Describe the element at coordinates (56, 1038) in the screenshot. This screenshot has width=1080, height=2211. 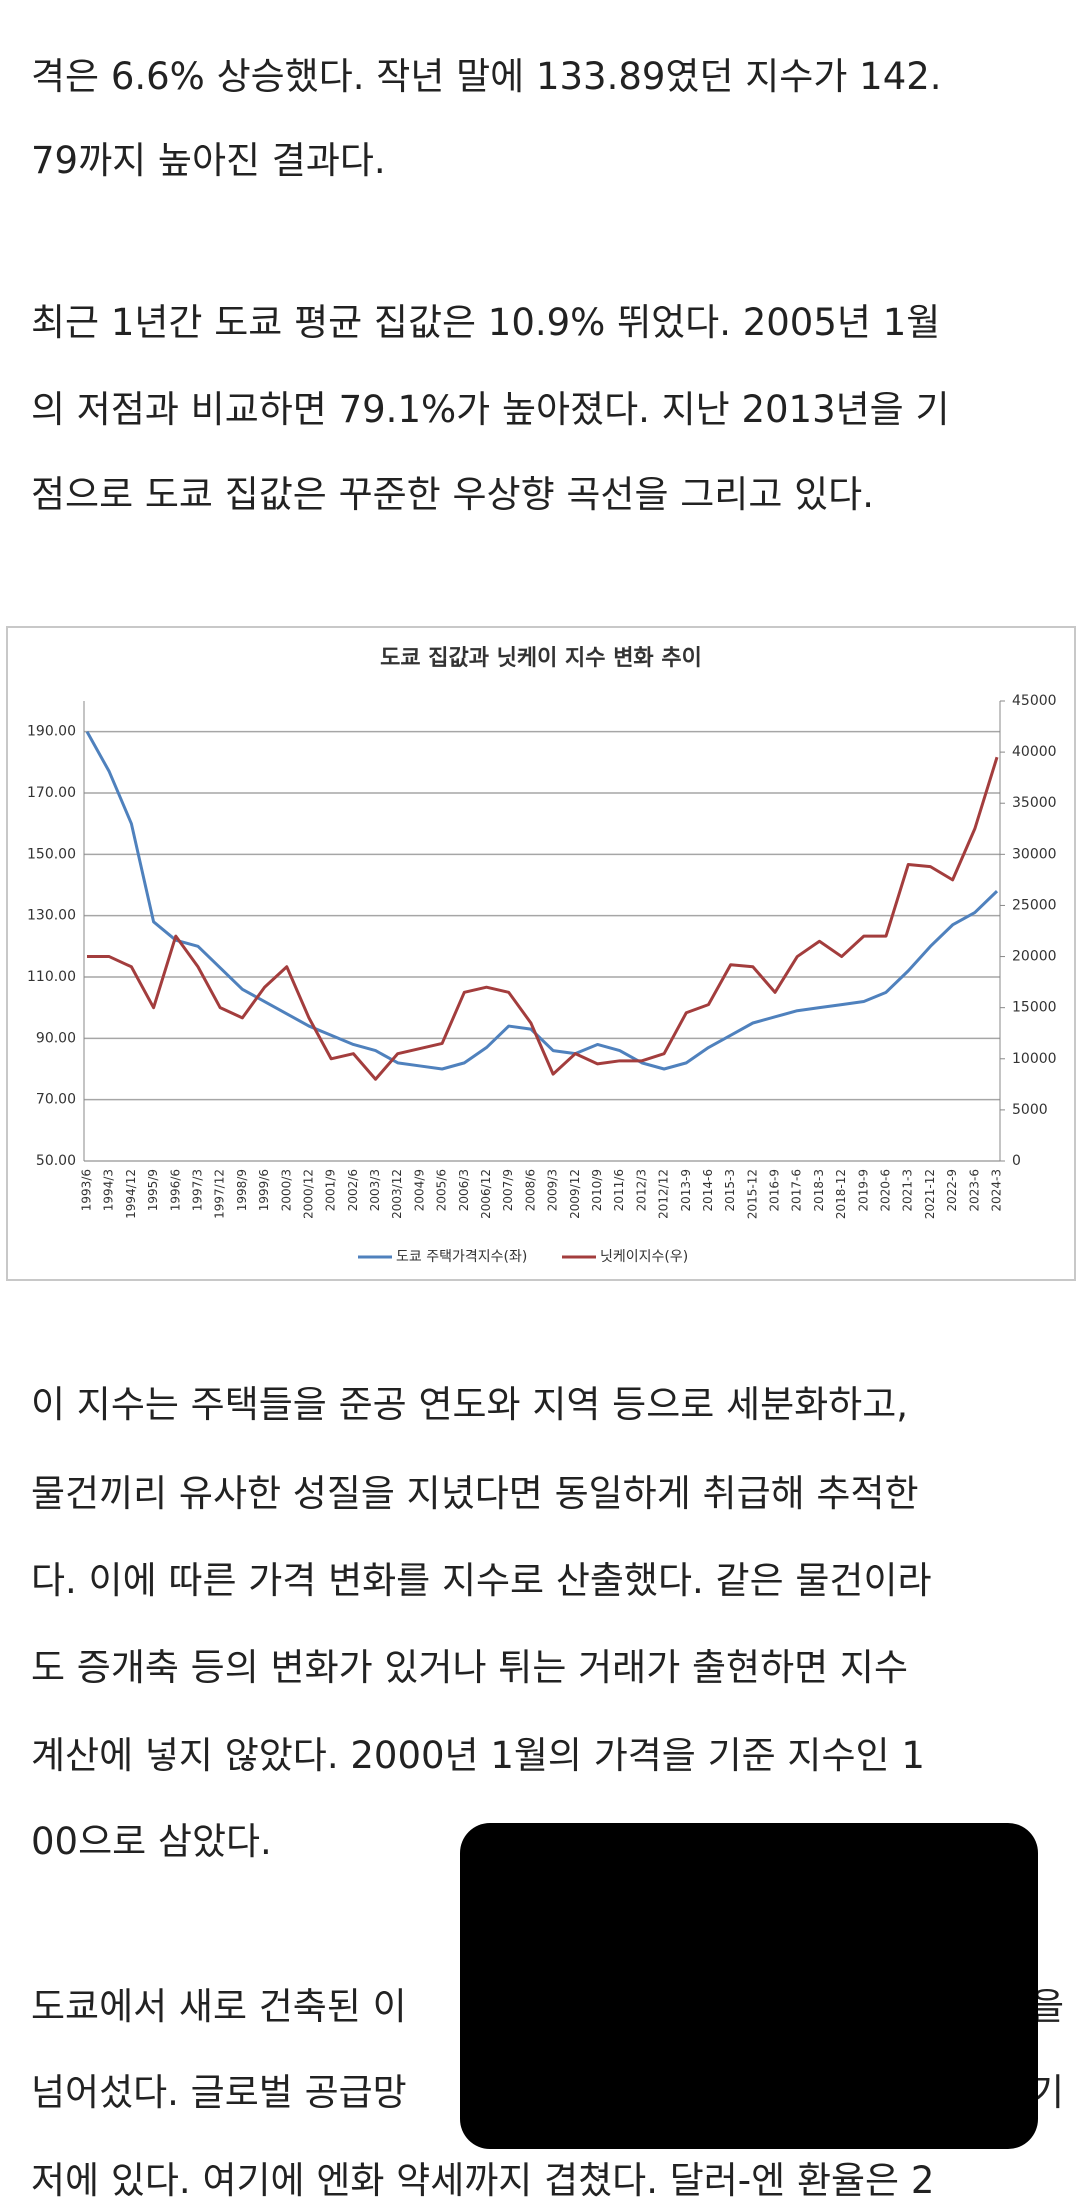
I see `y-tick-label: 90.00` at that location.